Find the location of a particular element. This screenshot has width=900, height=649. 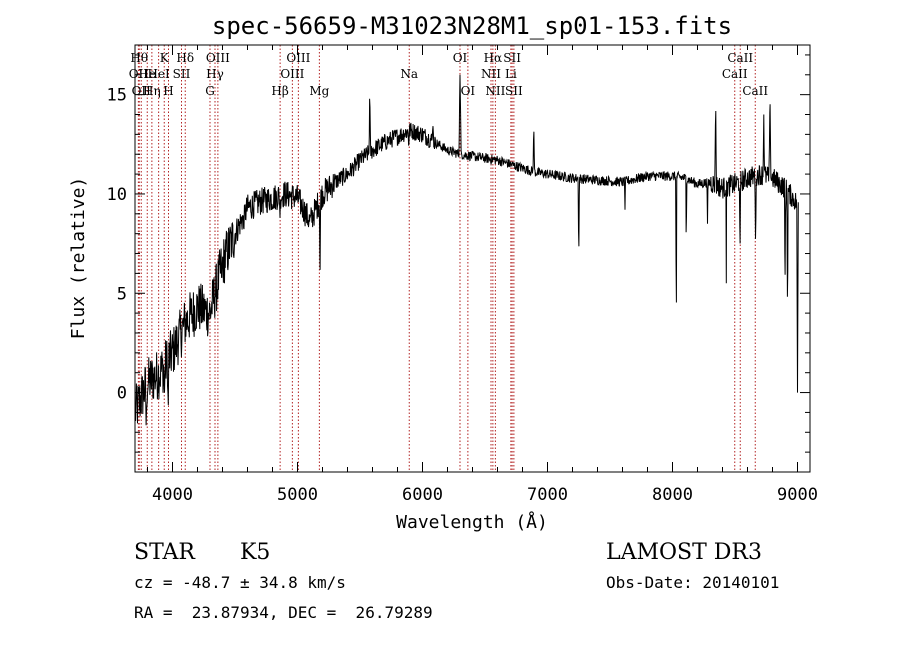

reference-line-label: K is located at coordinates (165, 58).